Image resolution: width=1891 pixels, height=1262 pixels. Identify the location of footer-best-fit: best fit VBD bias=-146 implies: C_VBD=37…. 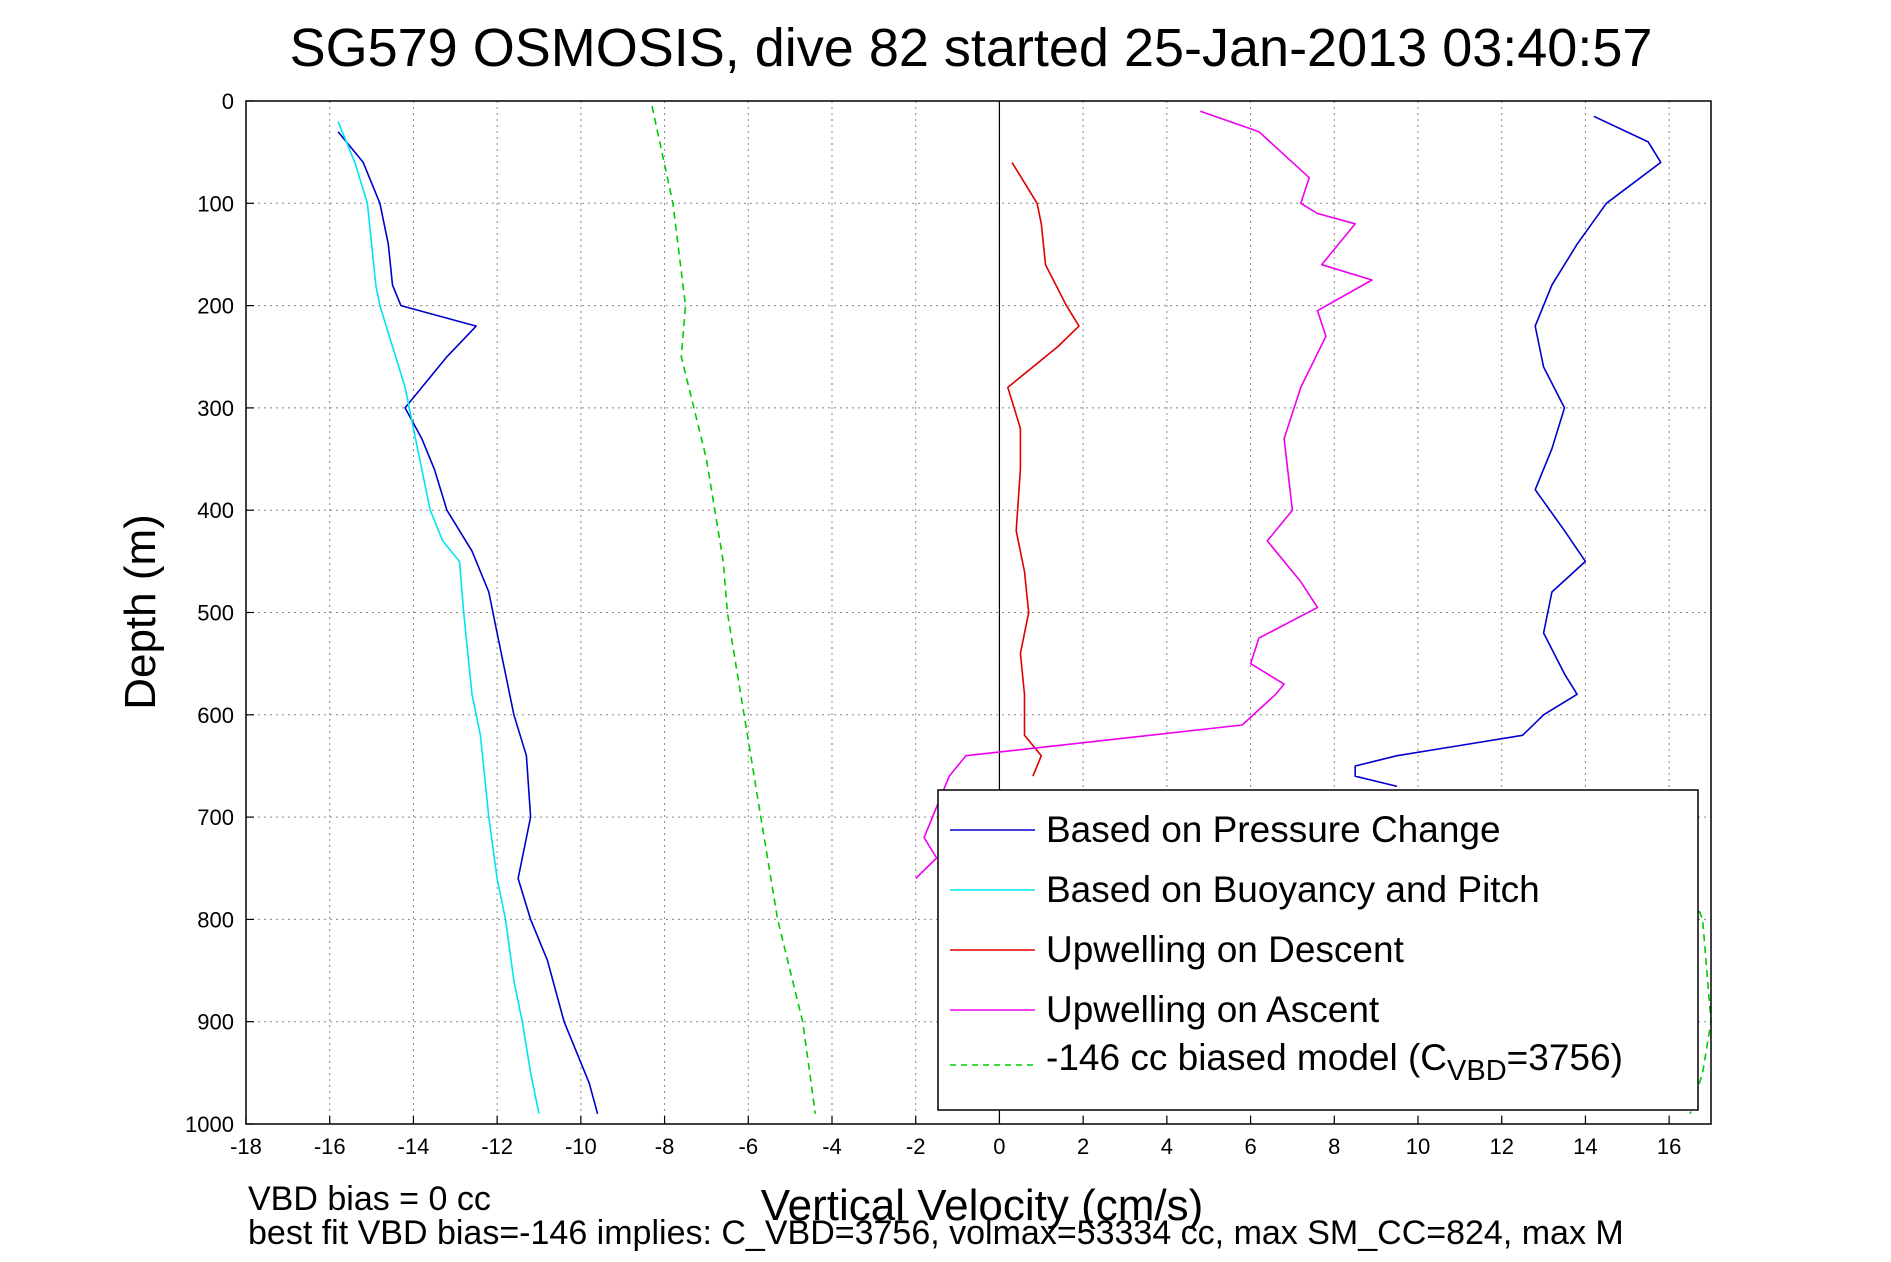
(936, 1233).